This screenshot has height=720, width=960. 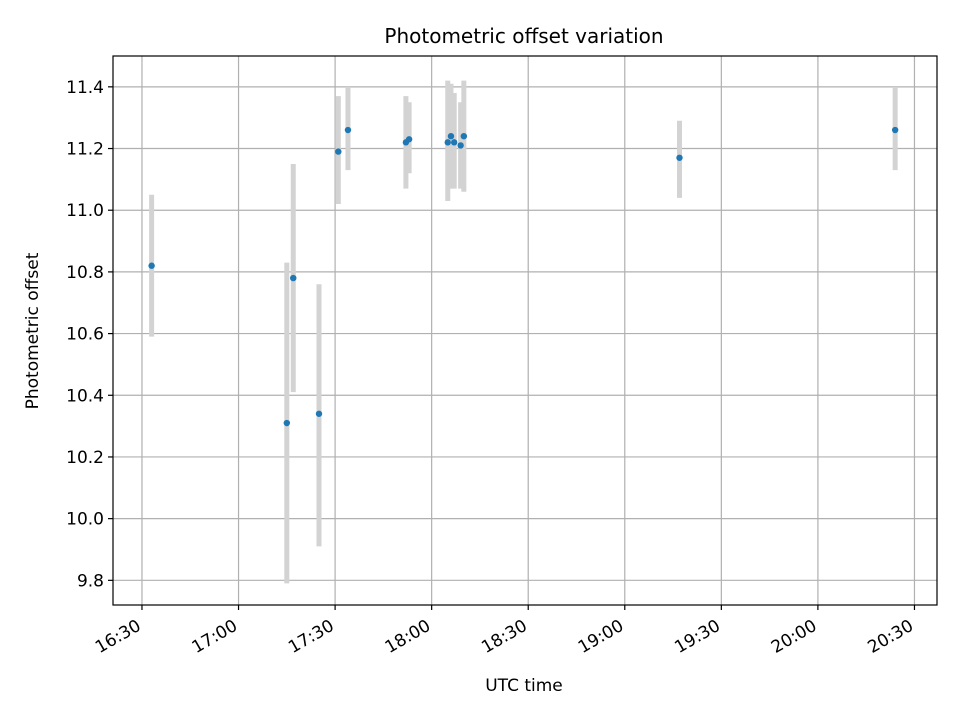 I want to click on x-axis-label: UTC time, so click(x=524, y=686).